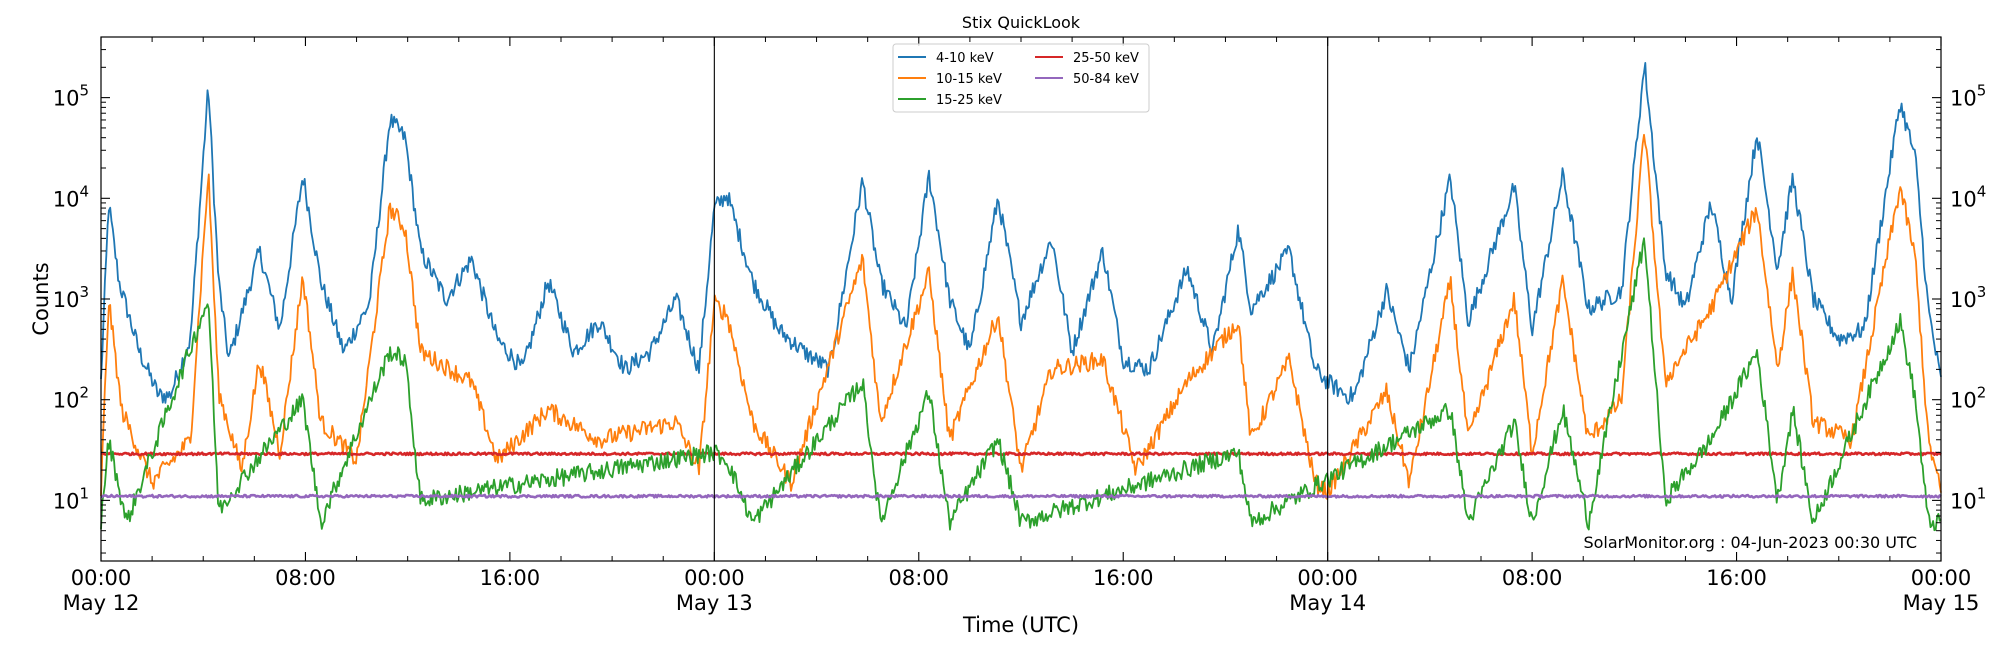  What do you see at coordinates (714, 603) in the screenshot?
I see `x-tick-date-label: May 13` at bounding box center [714, 603].